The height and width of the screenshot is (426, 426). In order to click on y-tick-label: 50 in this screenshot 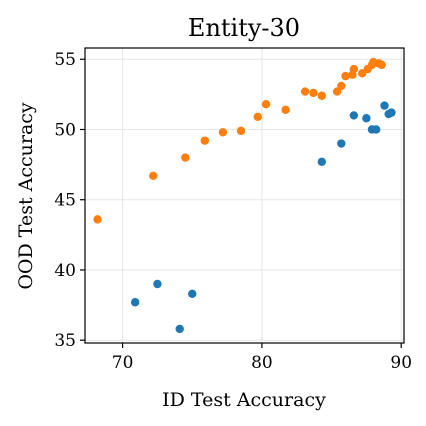, I will do `click(65, 130)`.